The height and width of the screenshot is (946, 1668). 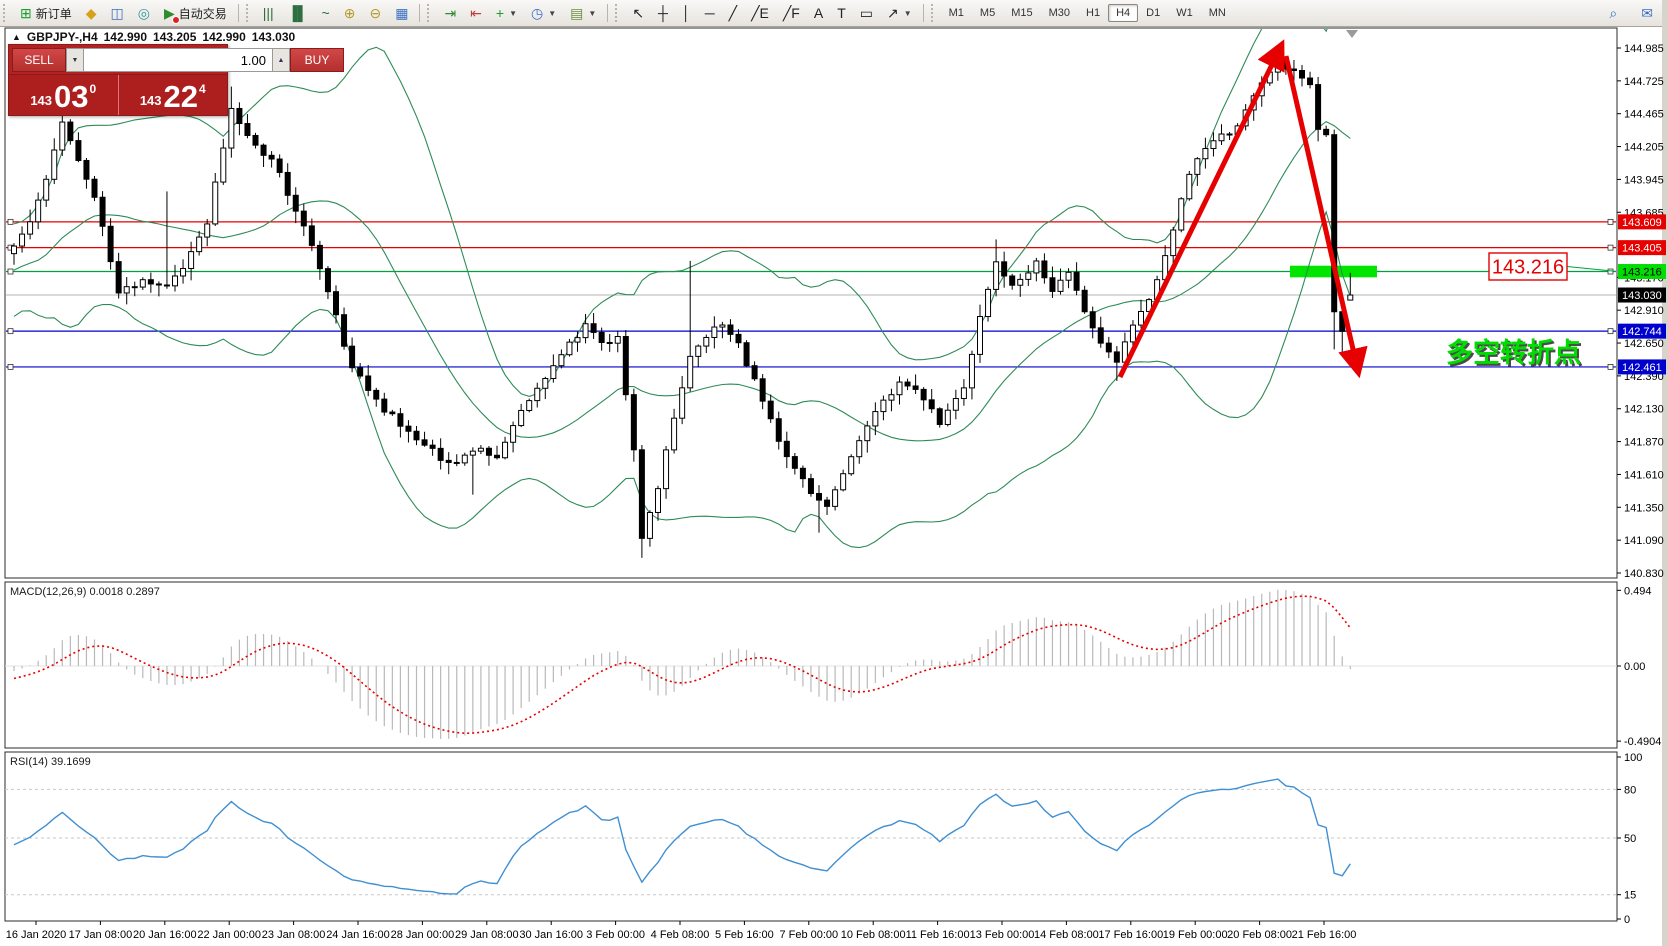 I want to click on market-window-button: ◫, so click(x=117, y=13).